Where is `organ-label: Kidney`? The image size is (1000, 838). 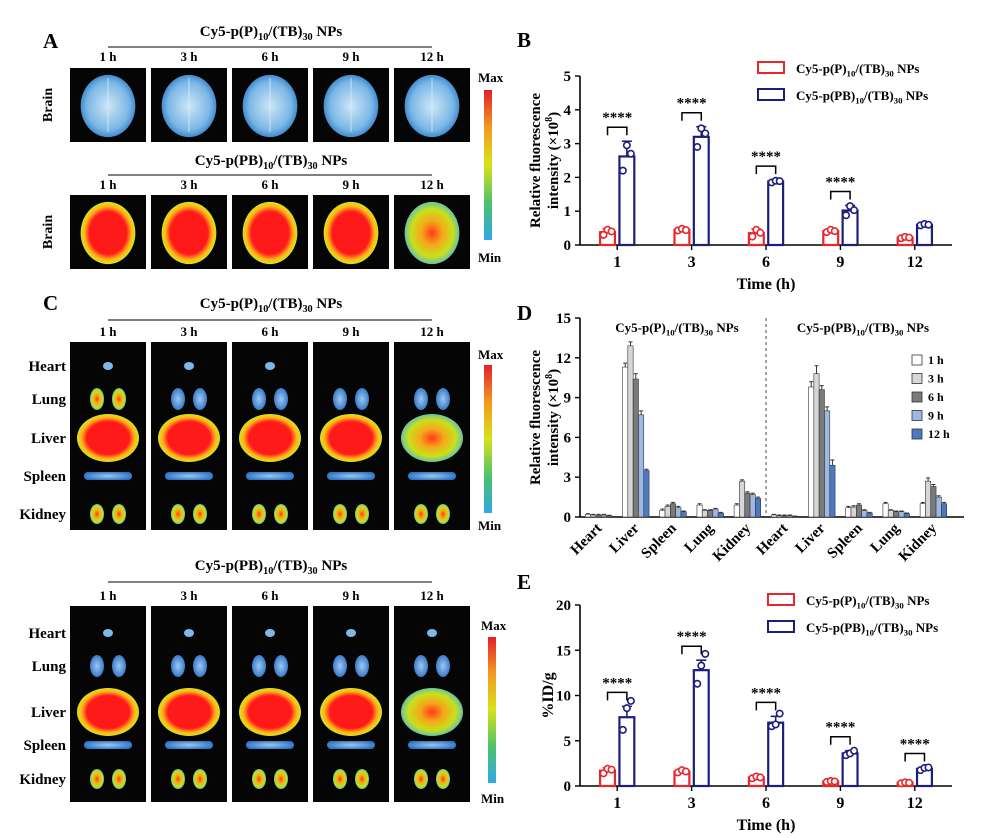 organ-label: Kidney is located at coordinates (42, 780).